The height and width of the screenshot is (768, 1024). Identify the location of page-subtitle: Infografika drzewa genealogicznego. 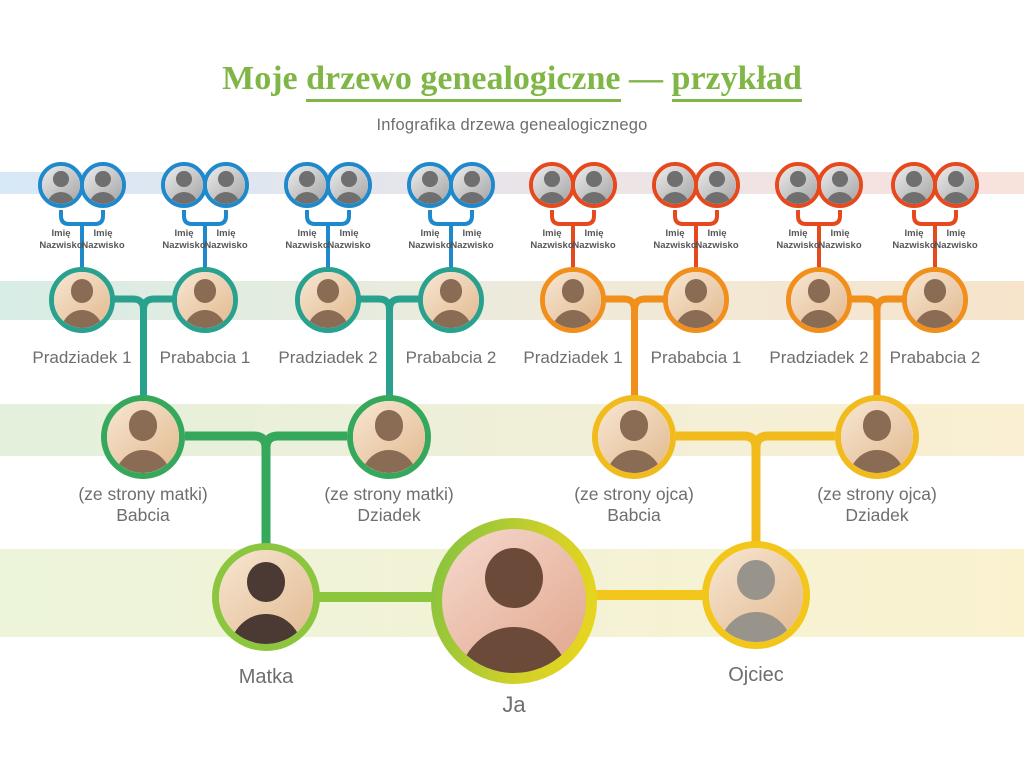
(512, 125).